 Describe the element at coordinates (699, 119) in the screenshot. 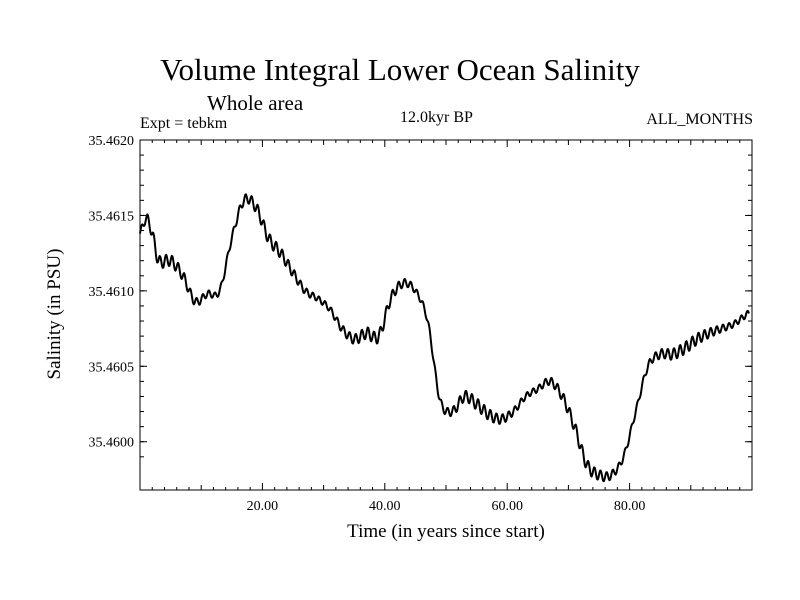

I see `months-label: ALL_MONTHS` at that location.